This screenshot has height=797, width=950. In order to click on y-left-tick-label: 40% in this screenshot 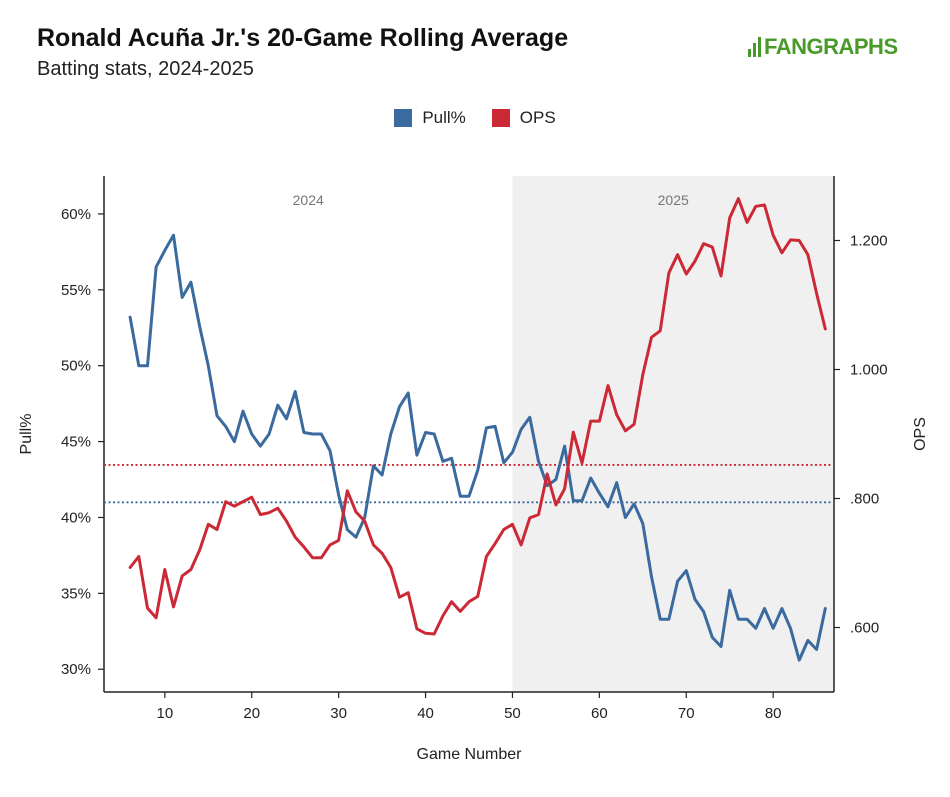, I will do `click(76, 517)`.